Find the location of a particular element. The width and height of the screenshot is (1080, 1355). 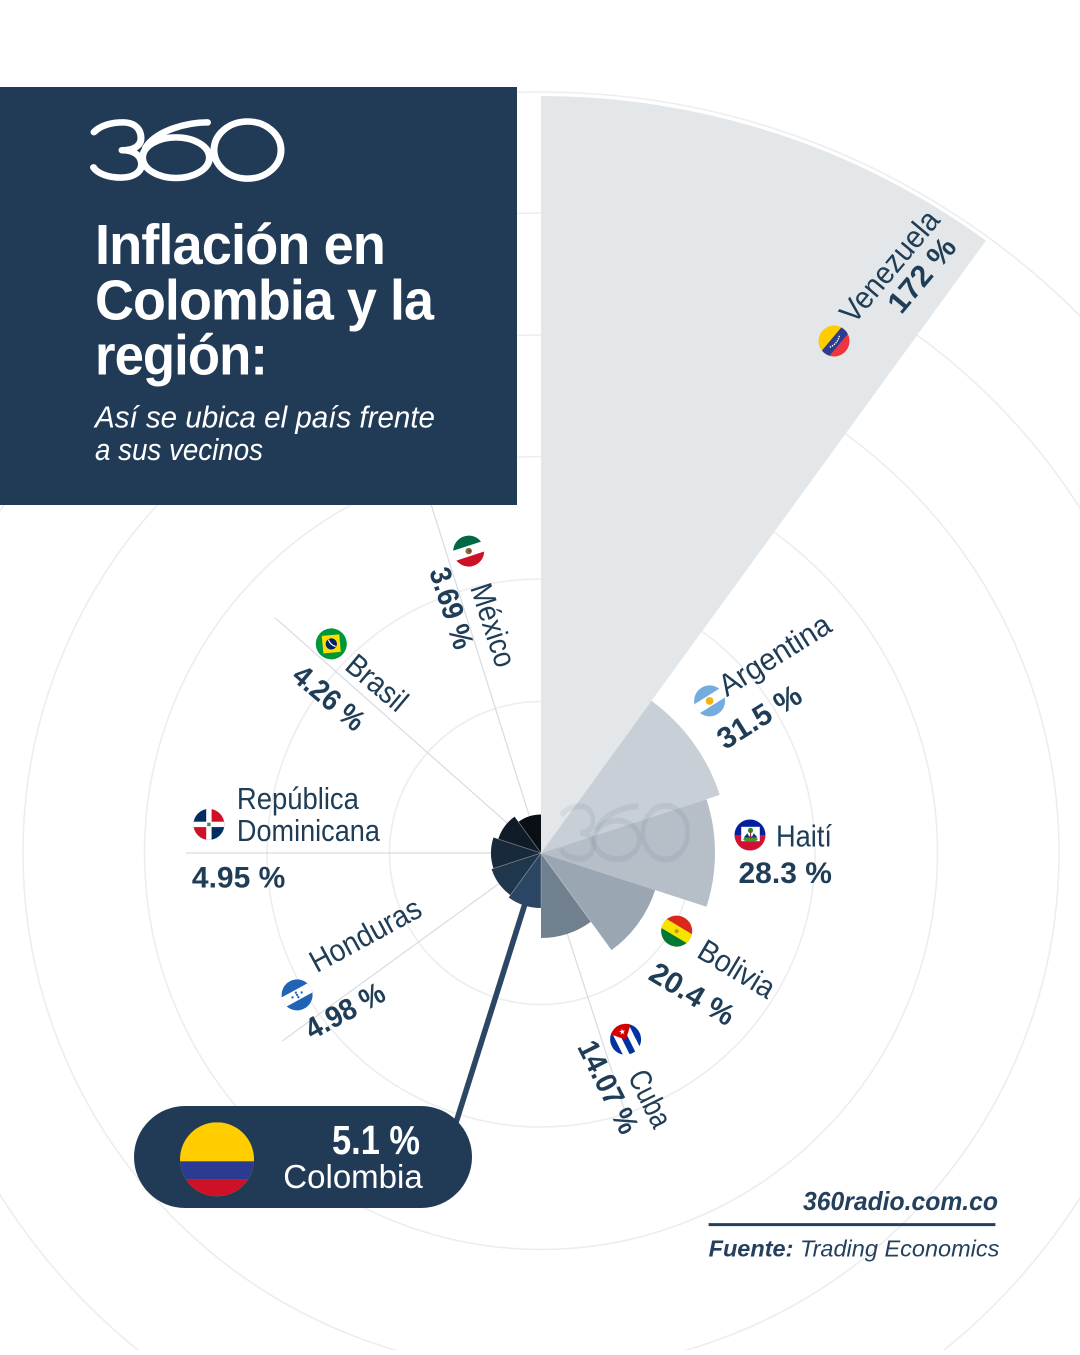

svg-text: región: is located at coordinates (181, 356).